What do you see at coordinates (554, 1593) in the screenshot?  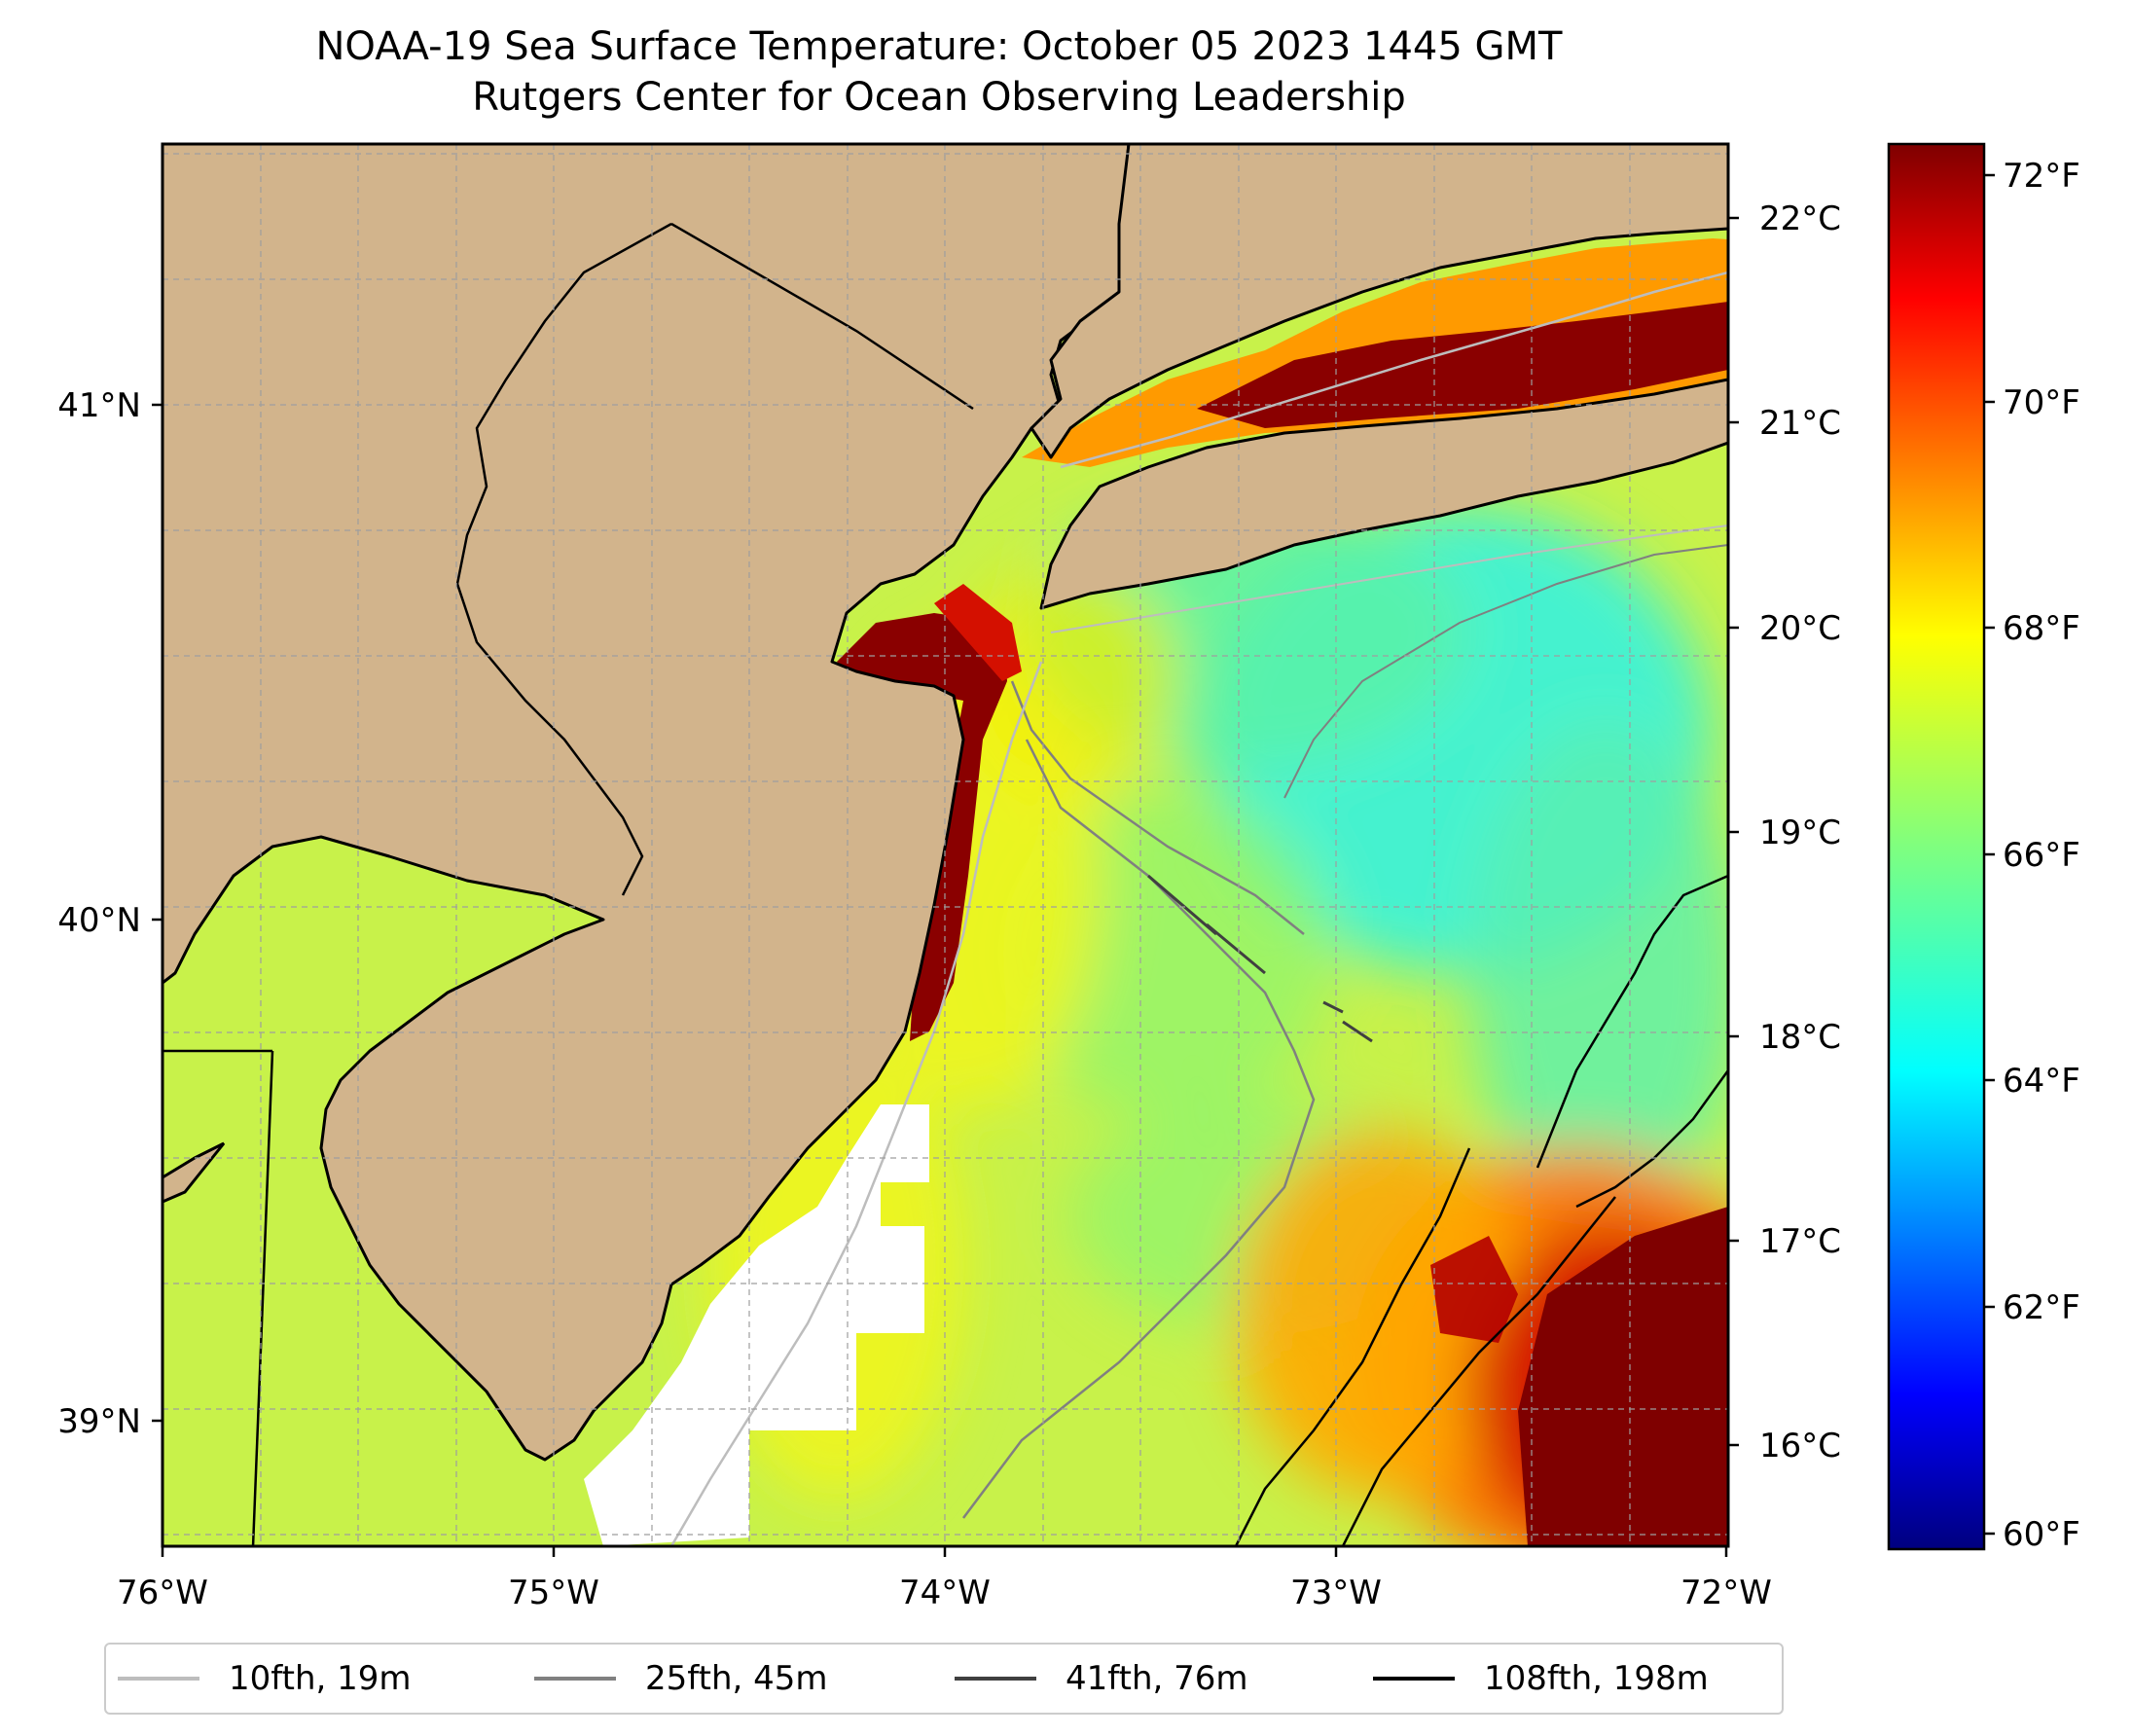 I see `lon-label-75w: 75°W` at bounding box center [554, 1593].